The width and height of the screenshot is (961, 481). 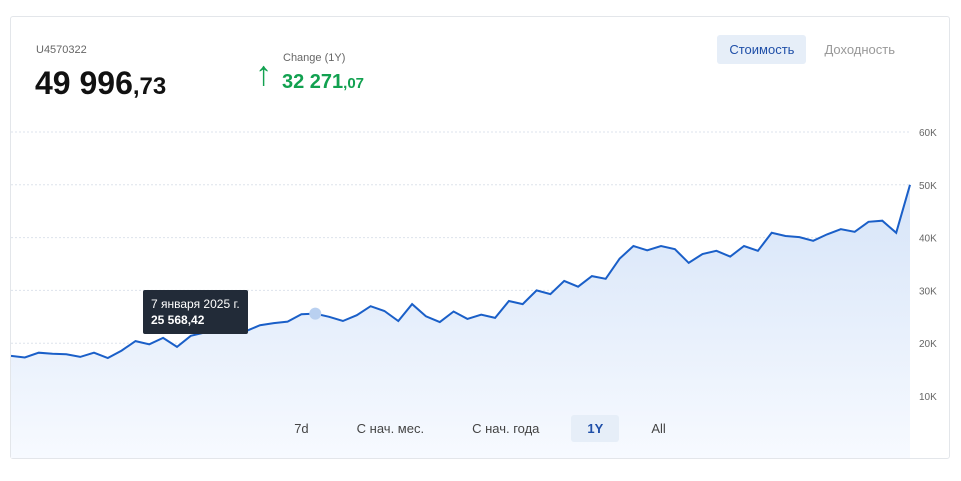 I want to click on range-selector: 7d С нач. мес. С нач. года 1Y All, so click(x=480, y=428).